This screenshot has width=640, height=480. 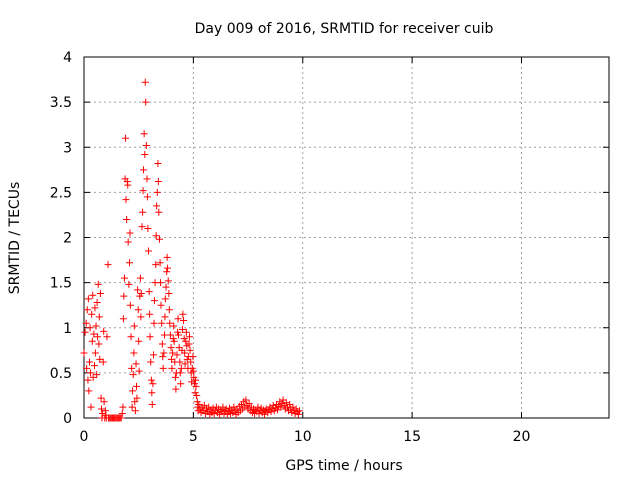 What do you see at coordinates (67, 148) in the screenshot?
I see `y-tick-label: 3` at bounding box center [67, 148].